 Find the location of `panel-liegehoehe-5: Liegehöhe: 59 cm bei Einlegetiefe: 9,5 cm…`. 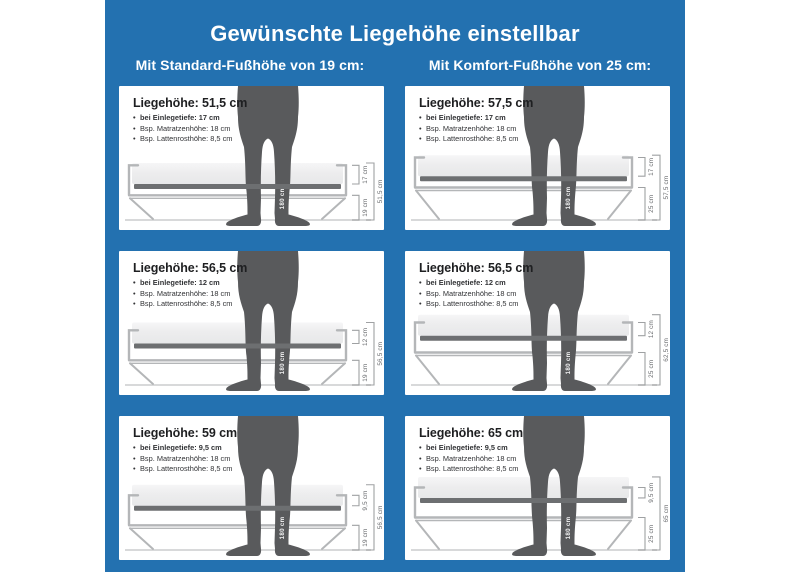

panel-liegehoehe-5: Liegehöhe: 59 cm bei Einlegetiefe: 9,5 cm… is located at coordinates (251, 488).